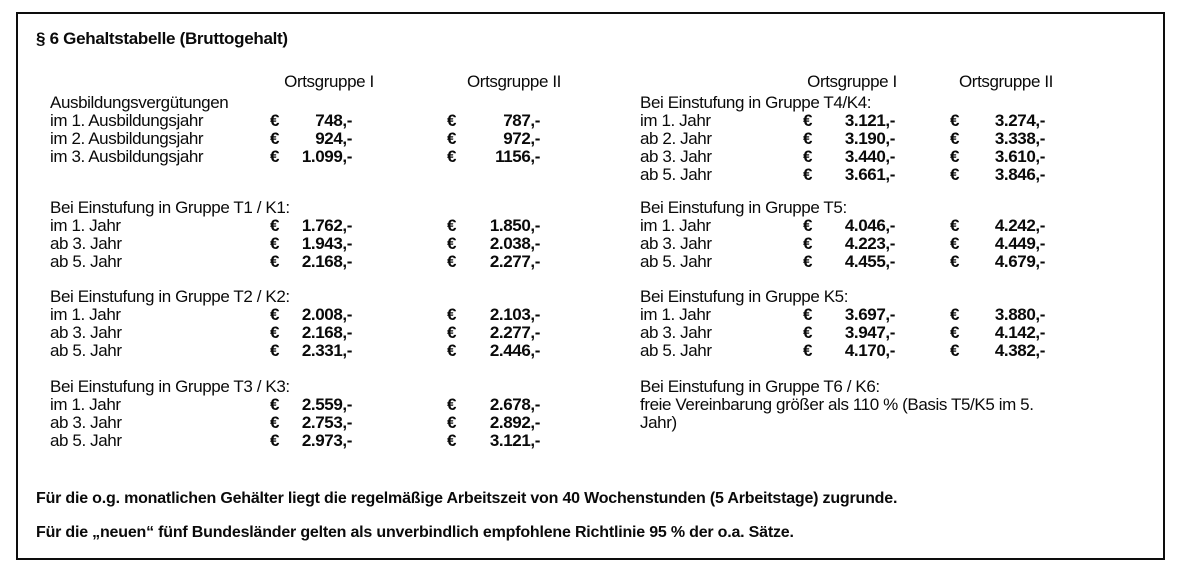 This screenshot has width=1180, height=575. What do you see at coordinates (515, 404) in the screenshot?
I see `og2-value: 2.678,-` at bounding box center [515, 404].